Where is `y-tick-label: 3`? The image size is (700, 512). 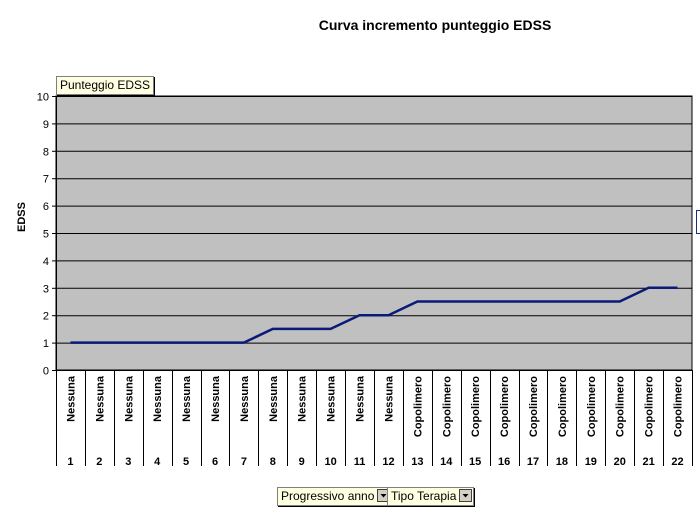
y-tick-label: 3 is located at coordinates (46, 289).